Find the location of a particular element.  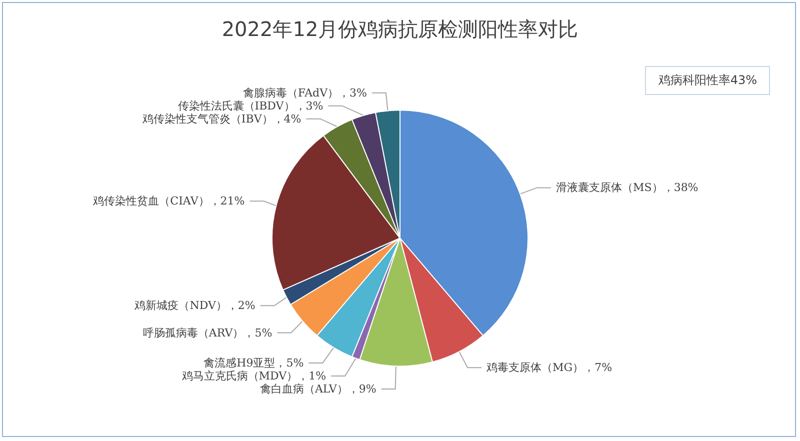

slice-label: 鸡马立克氏病（MDV），1% is located at coordinates (253, 375).